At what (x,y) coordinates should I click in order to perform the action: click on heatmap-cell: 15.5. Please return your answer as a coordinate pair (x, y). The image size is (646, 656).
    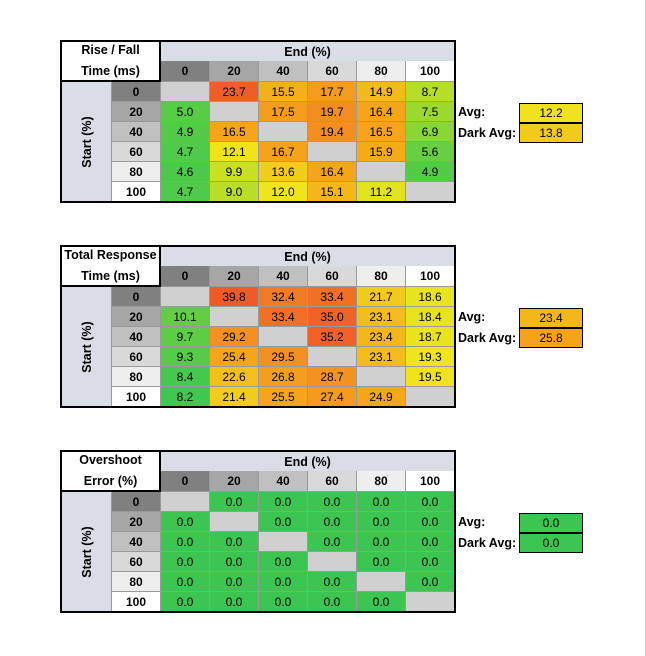
    Looking at the image, I should click on (283, 92).